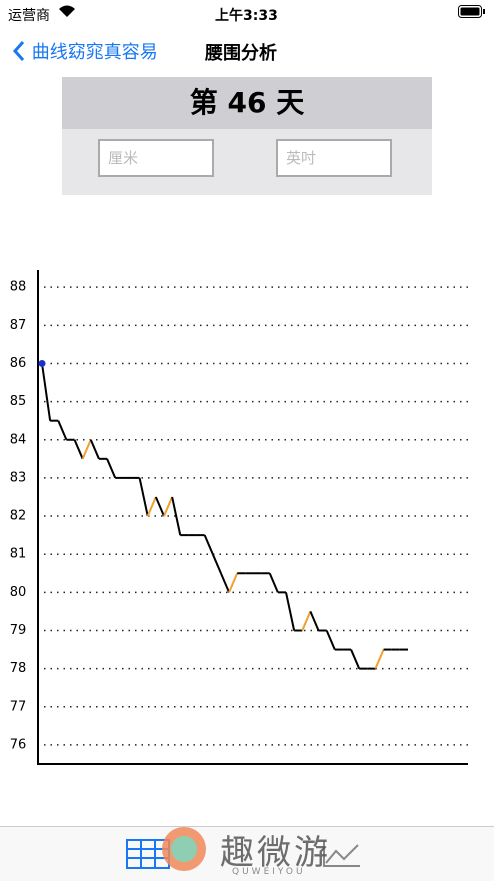  I want to click on back-label: 曲线窈窕真容易, so click(94, 52).